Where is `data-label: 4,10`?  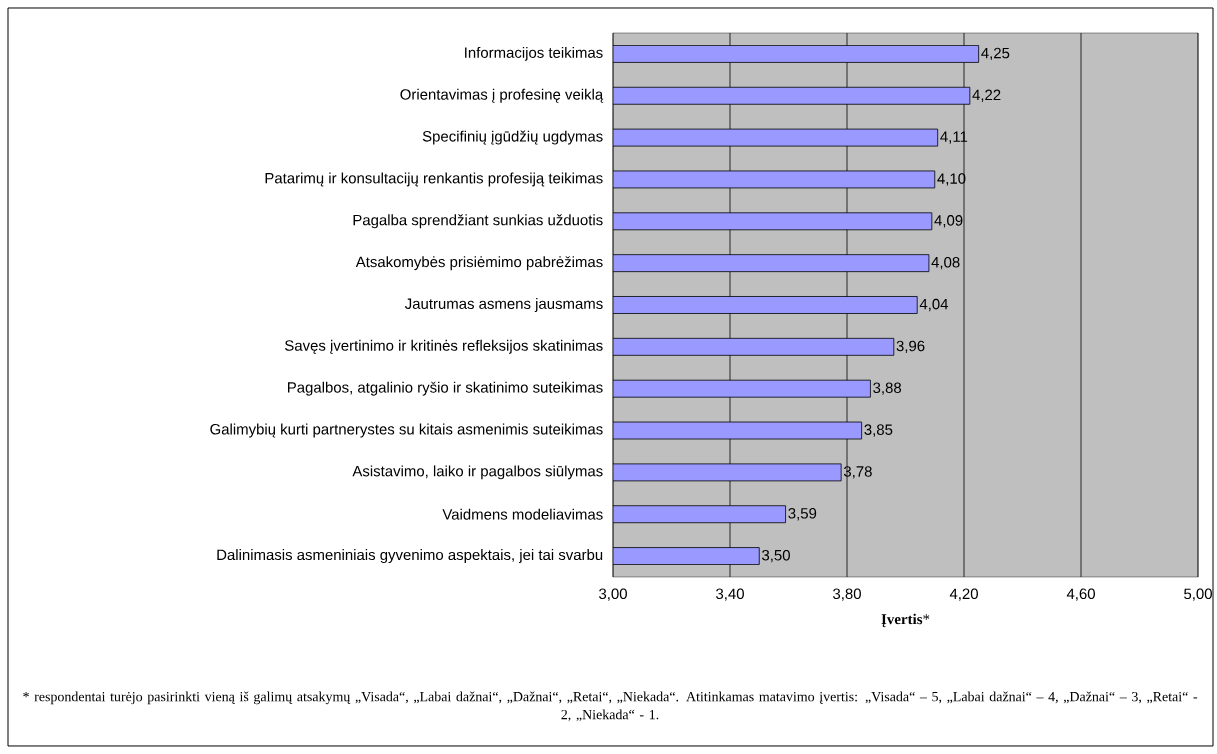 data-label: 4,10 is located at coordinates (951, 179).